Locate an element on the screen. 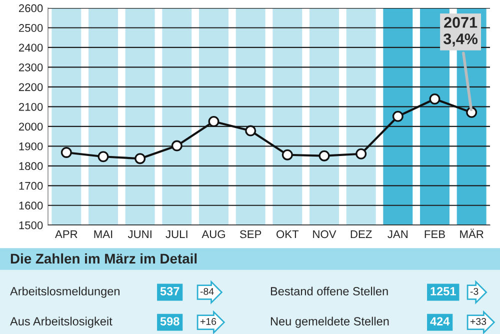 The image size is (500, 334). y-tick-label: 2500 is located at coordinates (30, 28).